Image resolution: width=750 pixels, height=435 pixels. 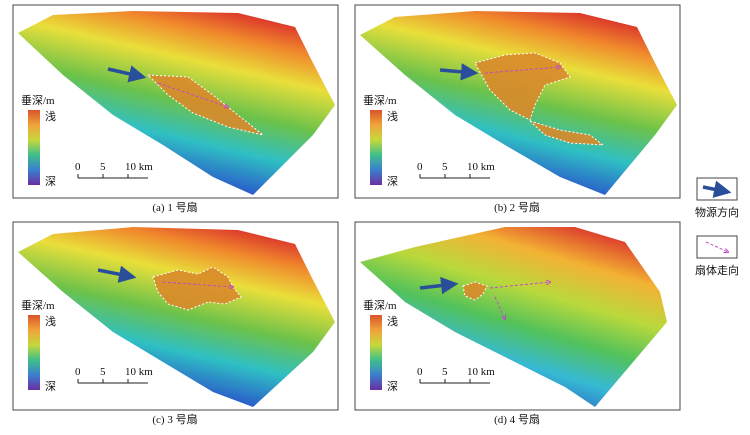 What do you see at coordinates (174, 207) in the screenshot?
I see `caption: (a) 1 号扇` at bounding box center [174, 207].